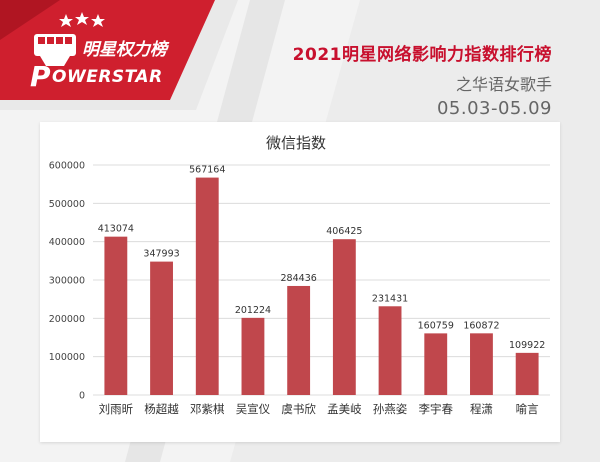 This screenshot has height=462, width=600. Describe the element at coordinates (82, 396) in the screenshot. I see `y-tick-label: 0` at that location.